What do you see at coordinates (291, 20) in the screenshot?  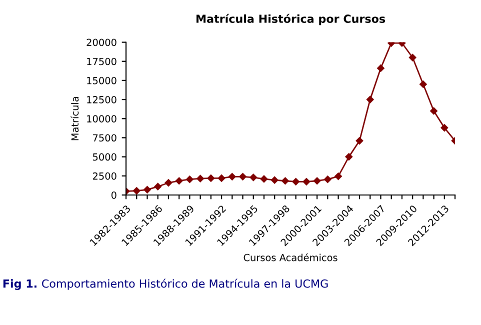 I see `chart-title: Matrícula Histórica por Cursos` at bounding box center [291, 20].